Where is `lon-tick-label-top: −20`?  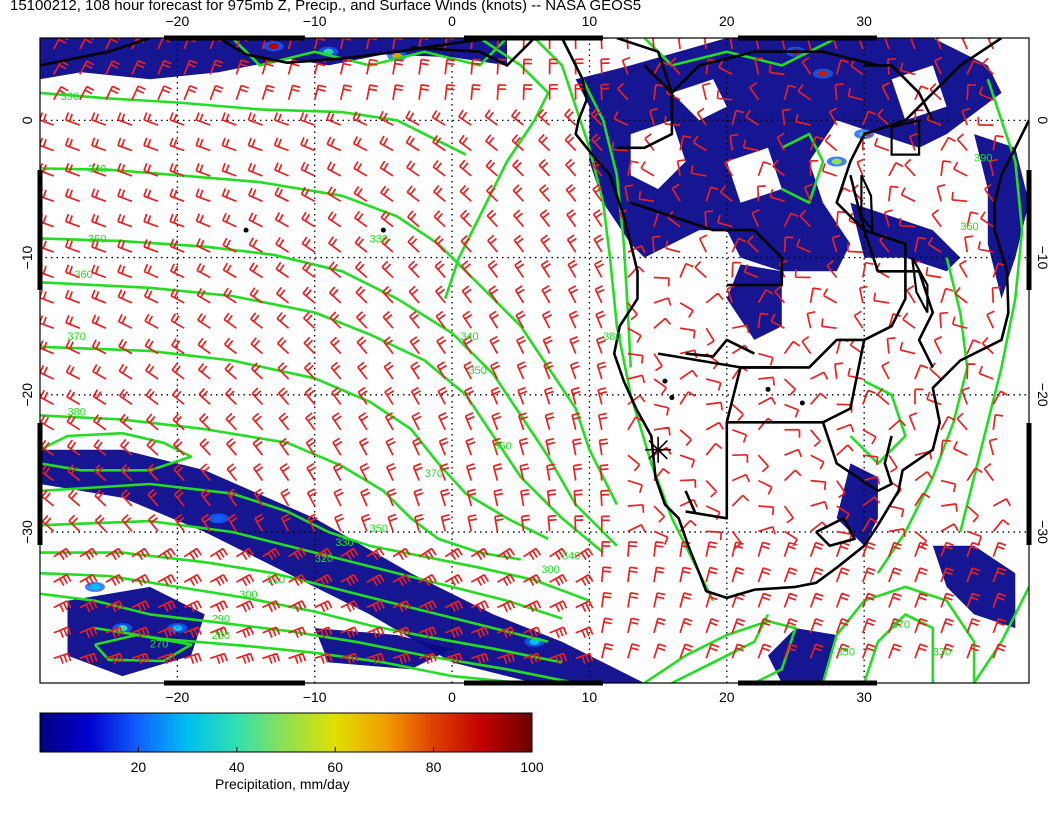
lon-tick-label-top: −20 is located at coordinates (177, 21).